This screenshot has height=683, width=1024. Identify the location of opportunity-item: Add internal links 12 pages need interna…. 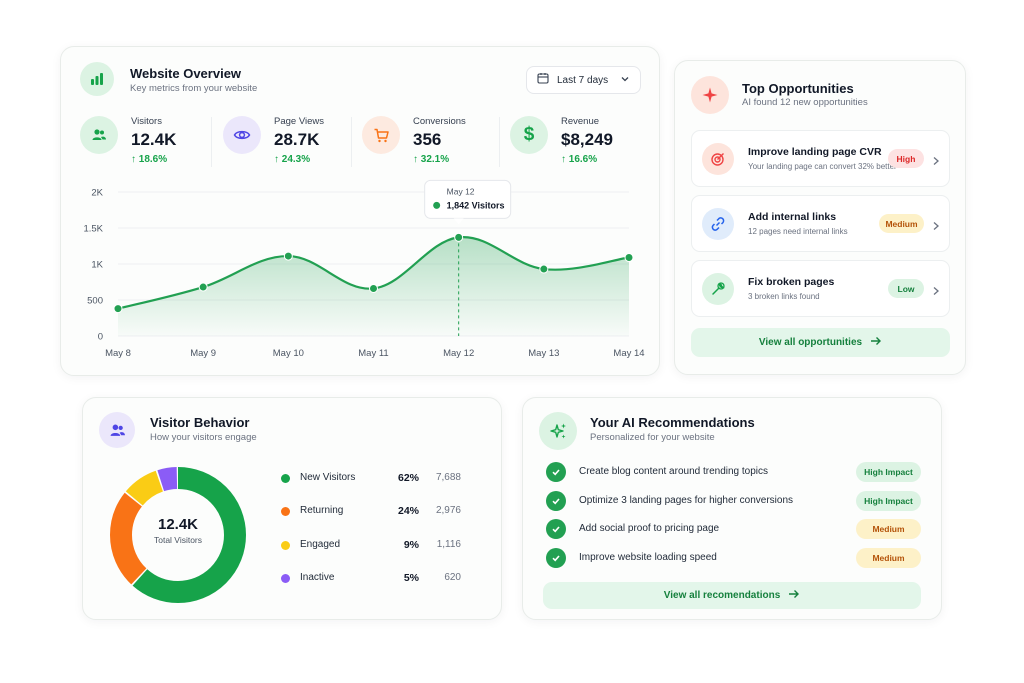
(820, 223).